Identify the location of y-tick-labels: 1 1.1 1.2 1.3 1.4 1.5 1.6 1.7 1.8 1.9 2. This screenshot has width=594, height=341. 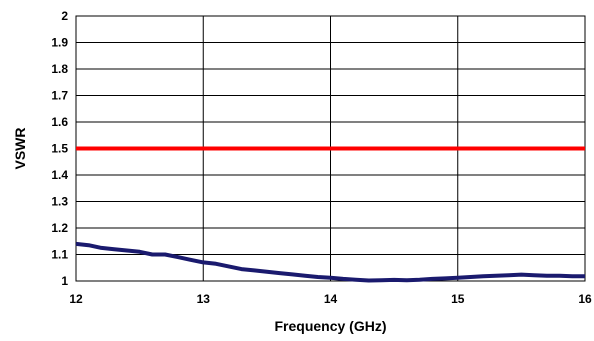
(59, 148).